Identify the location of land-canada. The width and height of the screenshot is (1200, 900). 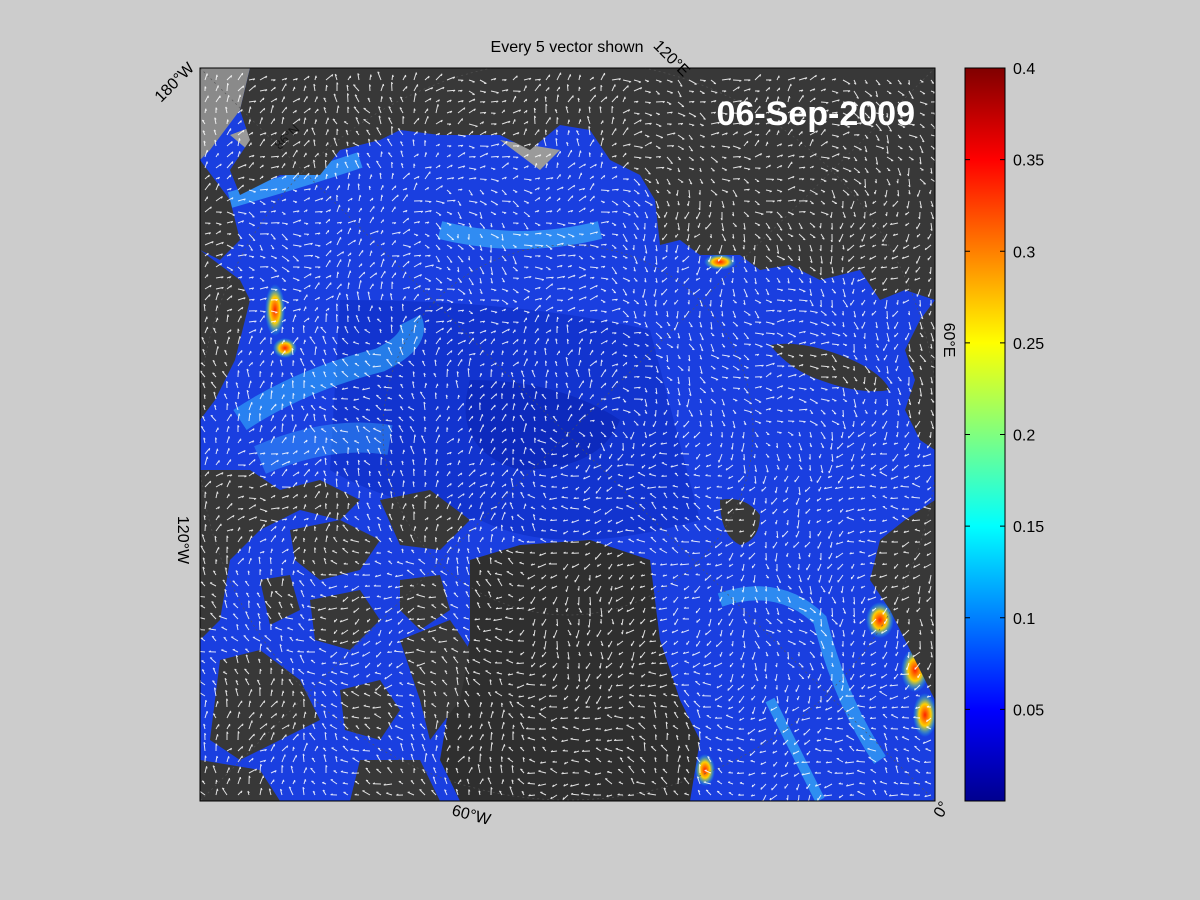
(280, 555).